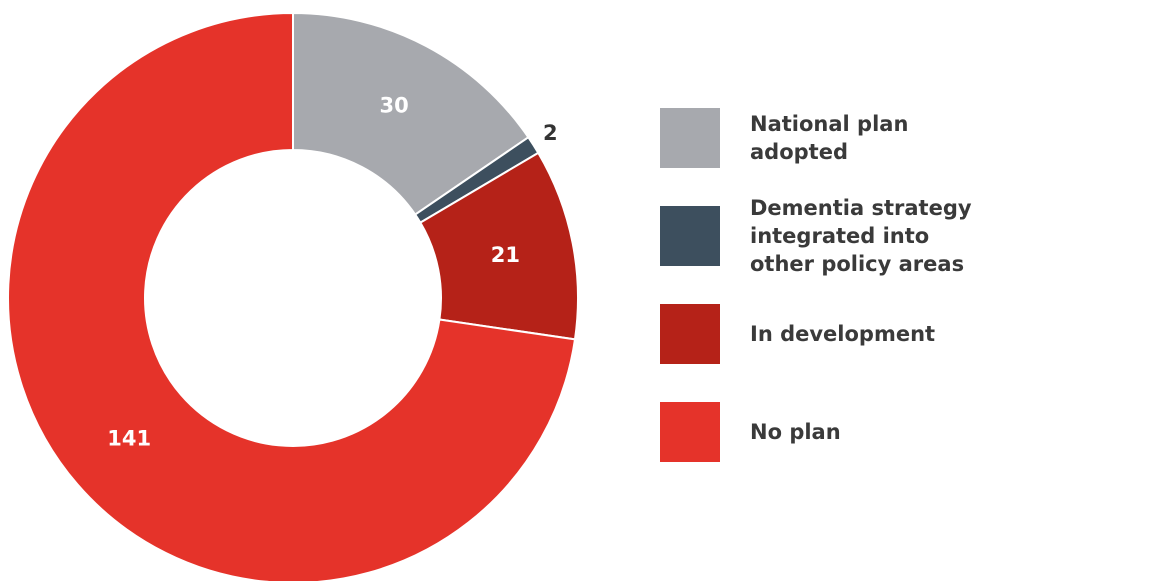  What do you see at coordinates (843, 334) in the screenshot?
I see `legend-label: In development` at bounding box center [843, 334].